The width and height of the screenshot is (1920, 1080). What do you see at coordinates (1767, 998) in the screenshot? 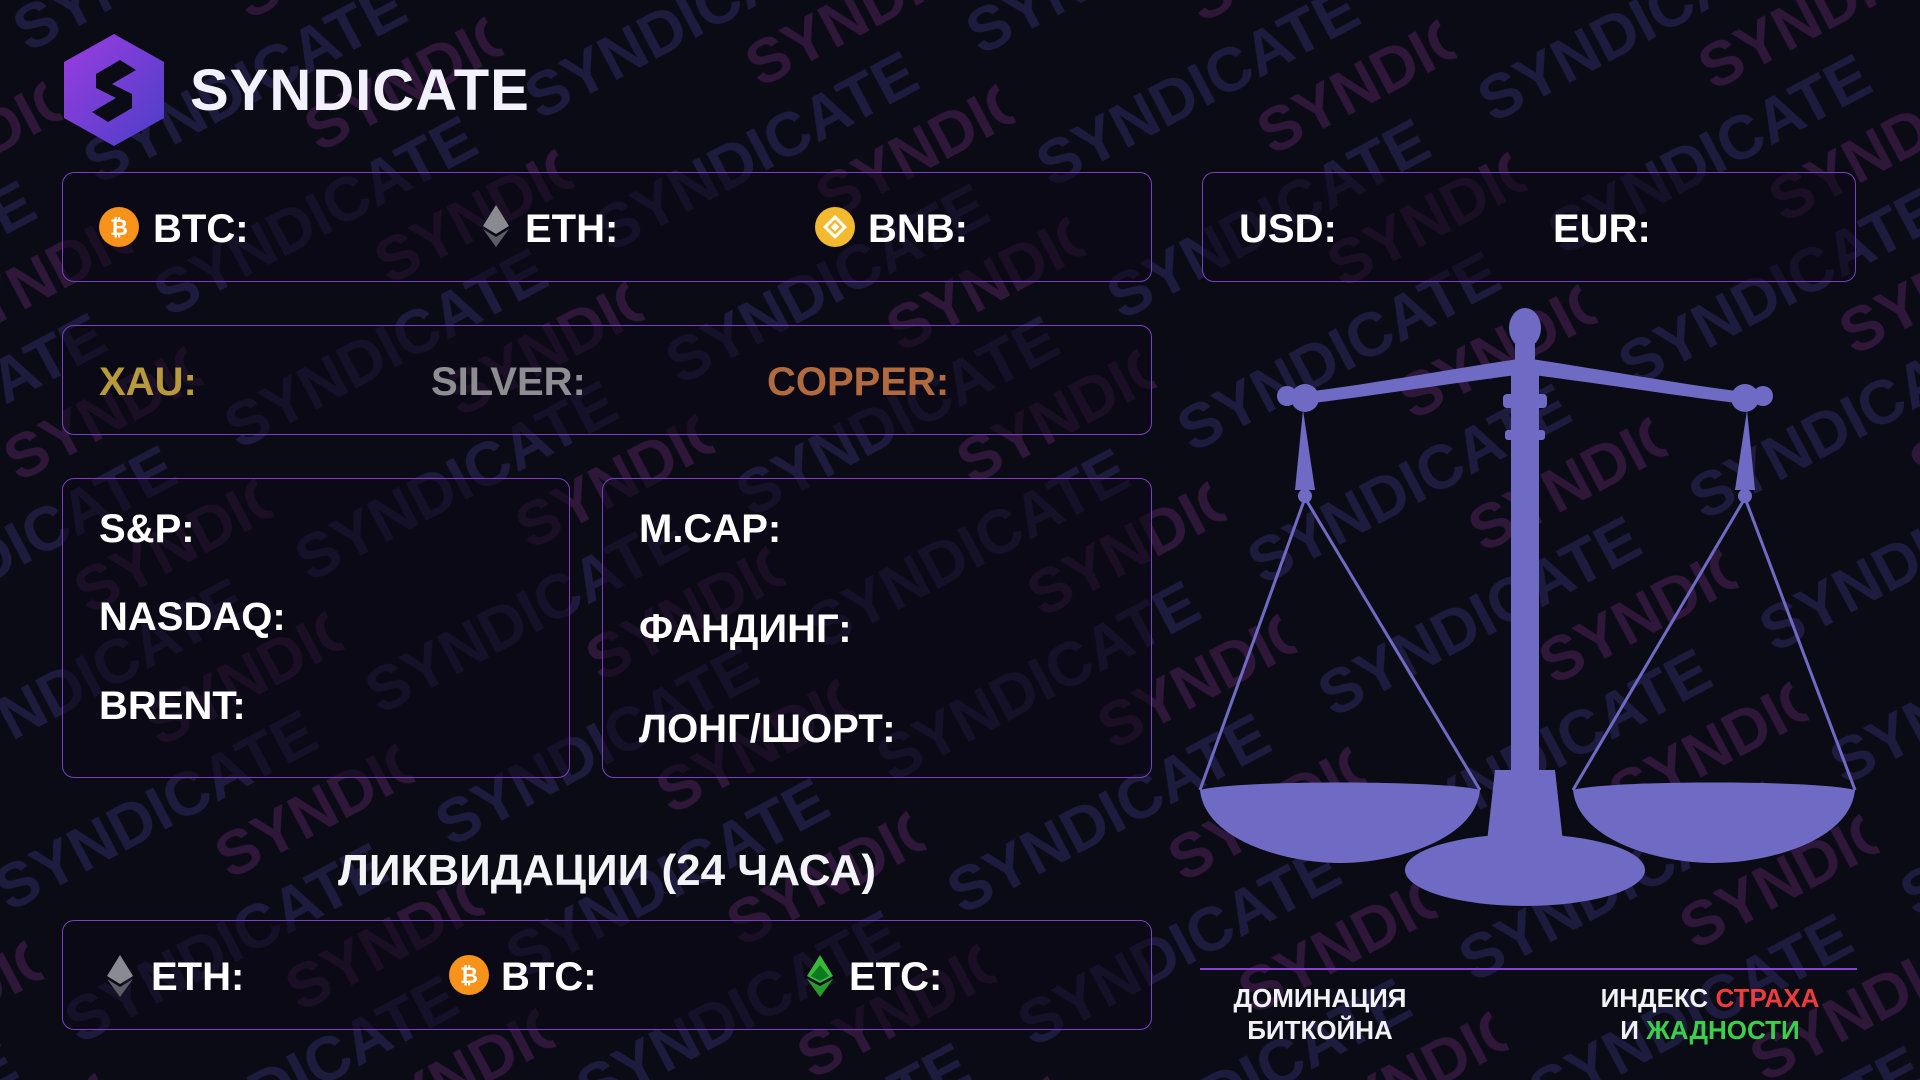
I see `fear-word: СТРАХА` at bounding box center [1767, 998].